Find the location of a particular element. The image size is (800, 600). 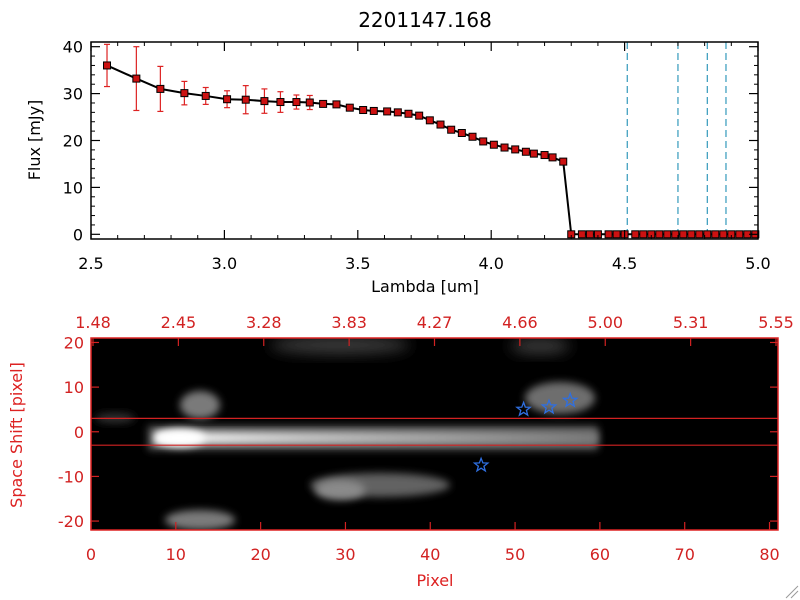

image-y-tick-label: 10 is located at coordinates (74, 387).